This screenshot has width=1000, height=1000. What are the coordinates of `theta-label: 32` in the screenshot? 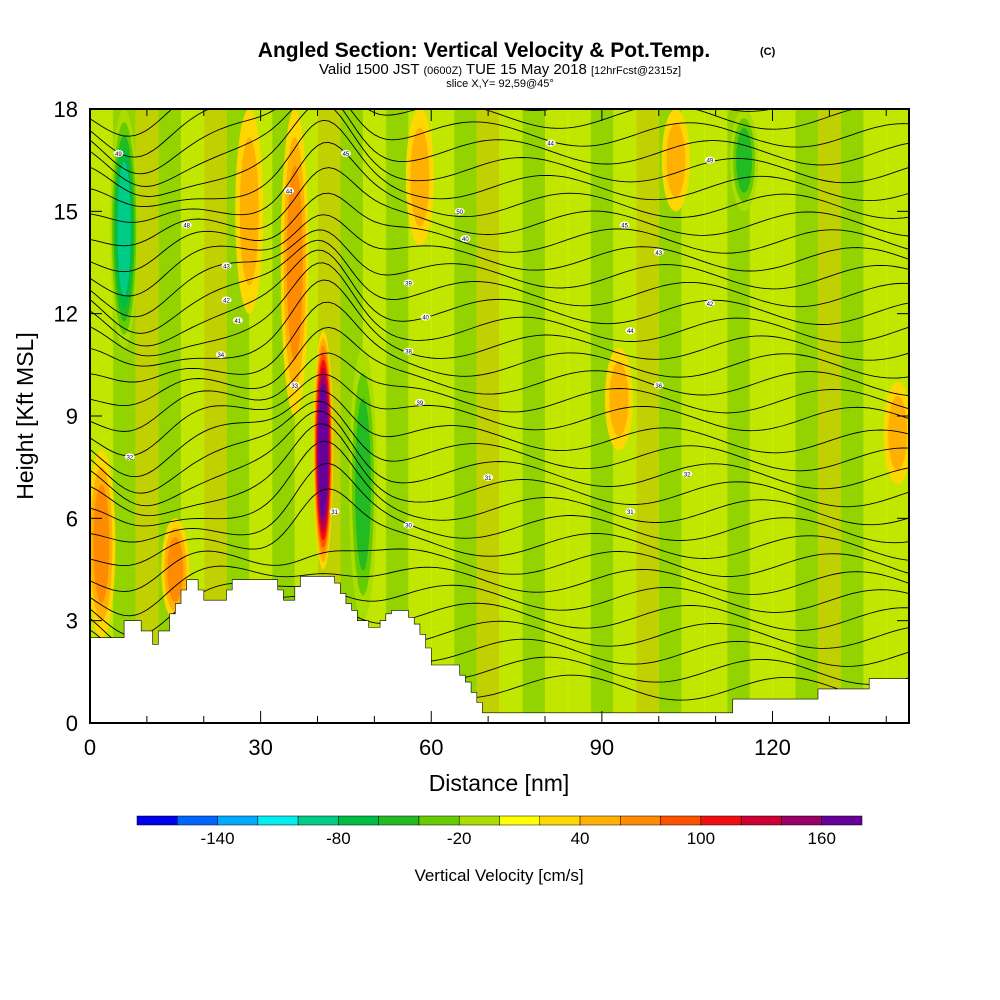 It's located at (687, 474).